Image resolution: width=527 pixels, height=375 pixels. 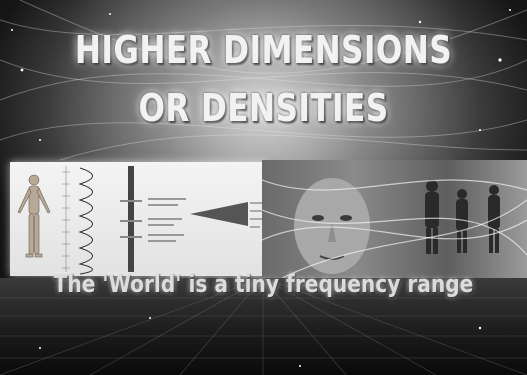 I want to click on title-line-1: HIGHER DIMENSIONS, so click(x=263, y=50).